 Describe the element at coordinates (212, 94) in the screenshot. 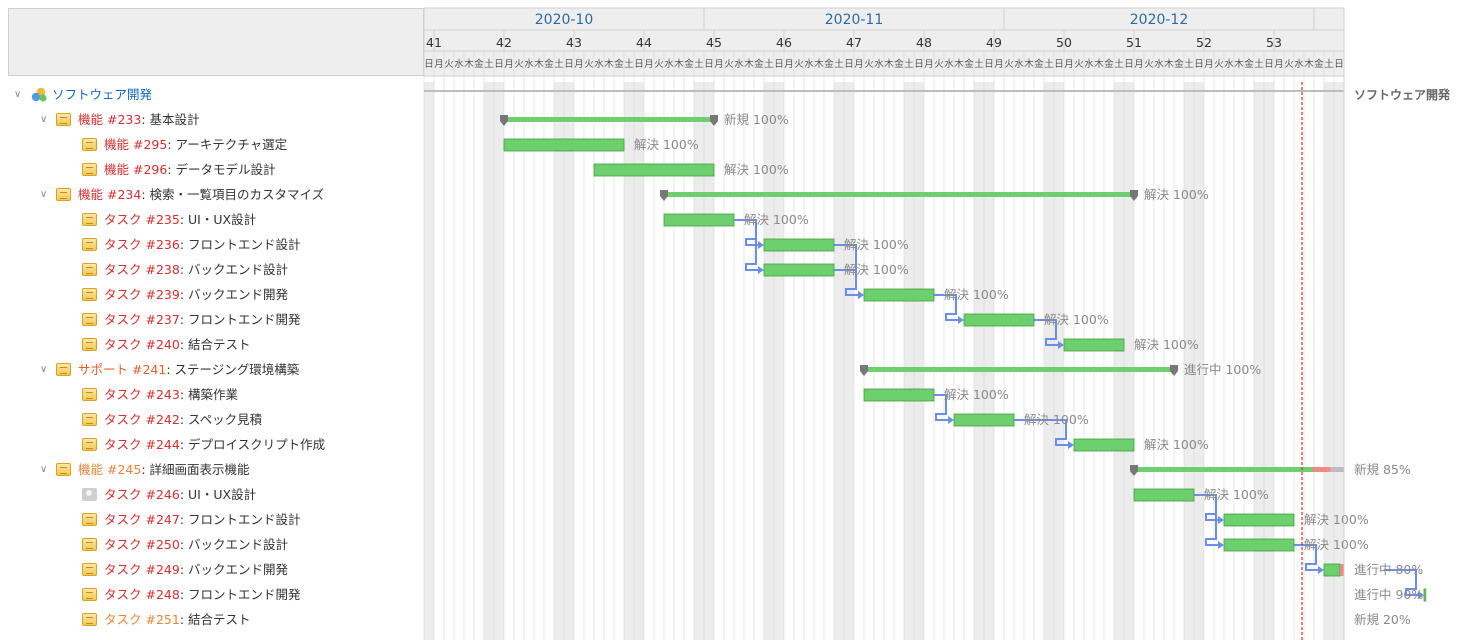

I see `project-row: ∨ ソフトウェア開発` at that location.